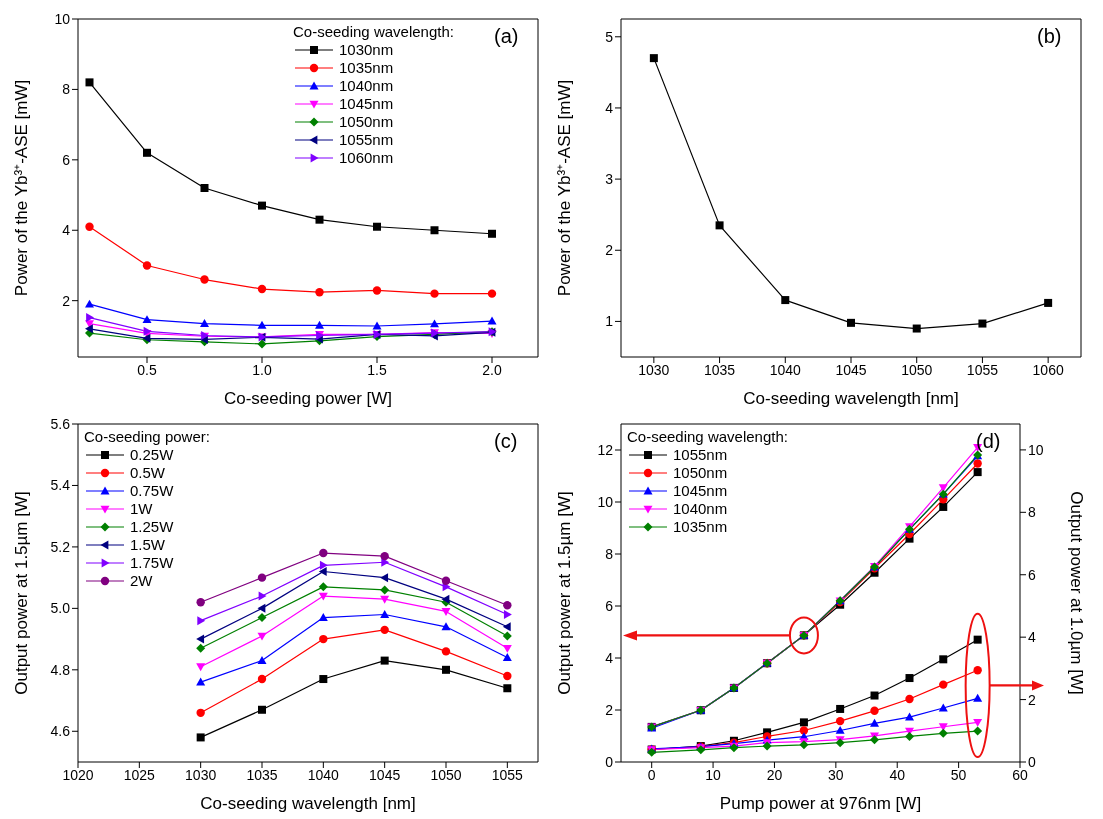  I want to click on chart-title: (c), so click(506, 441).